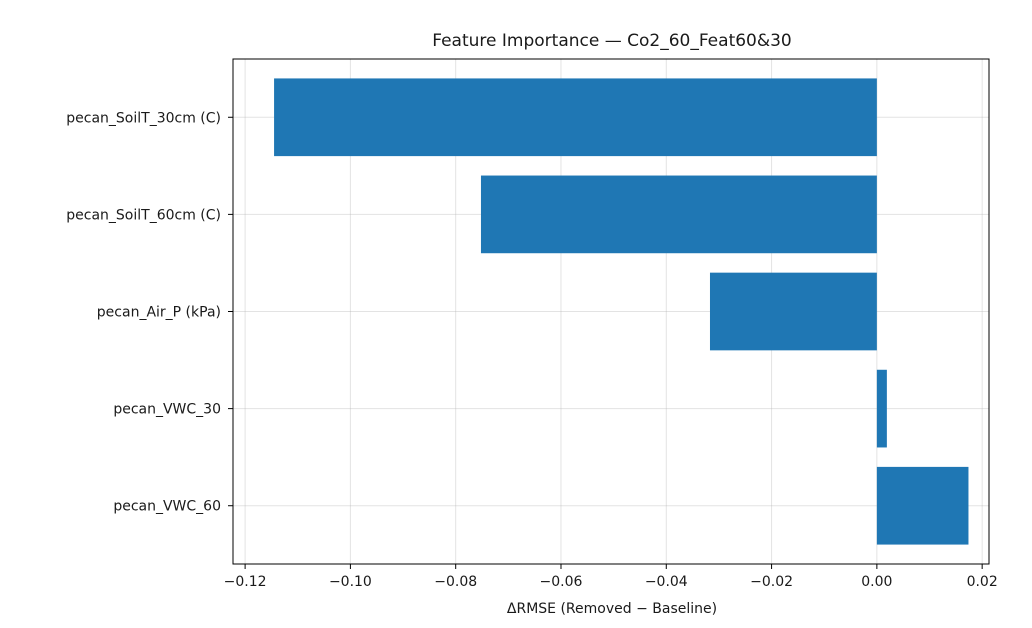 Image resolution: width=1032 pixels, height=628 pixels. Describe the element at coordinates (561, 582) in the screenshot. I see `x-tick-label: −0.06` at that location.